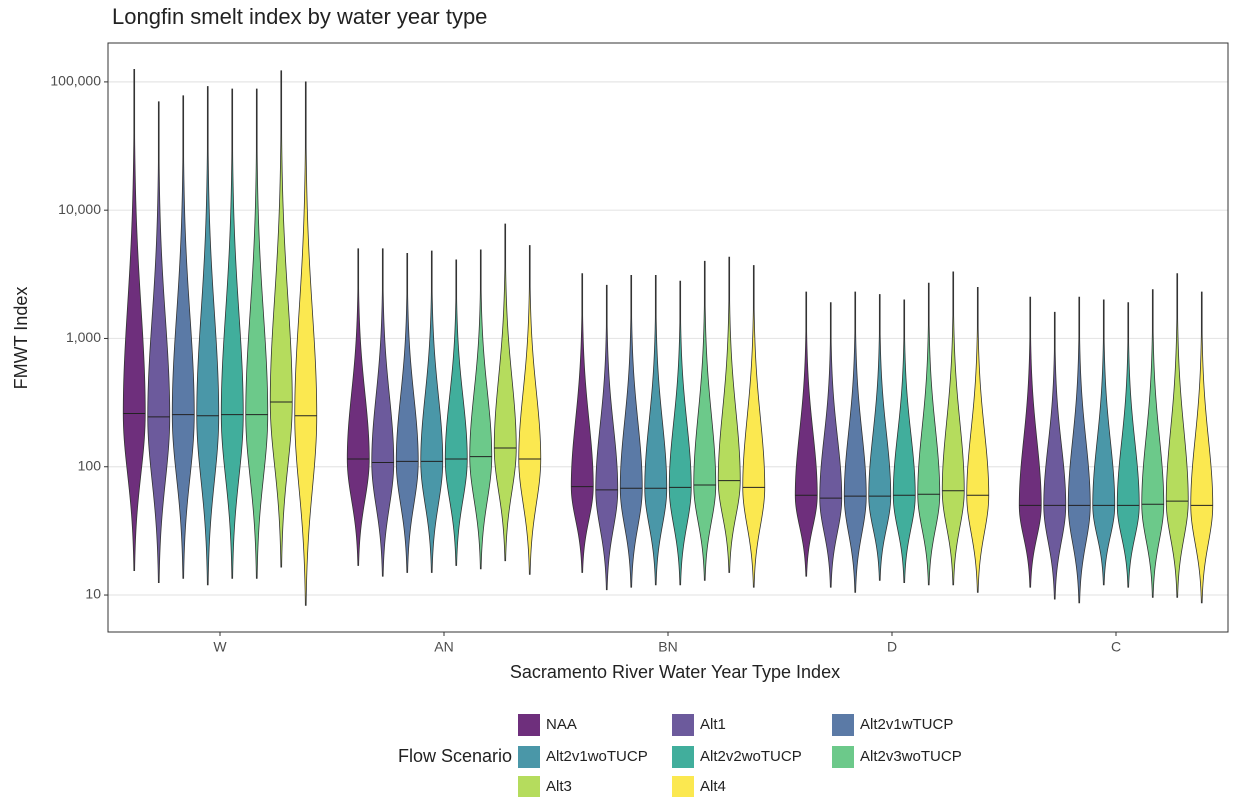  What do you see at coordinates (667, 647) in the screenshot?
I see `x-tick-label: BN` at bounding box center [667, 647].